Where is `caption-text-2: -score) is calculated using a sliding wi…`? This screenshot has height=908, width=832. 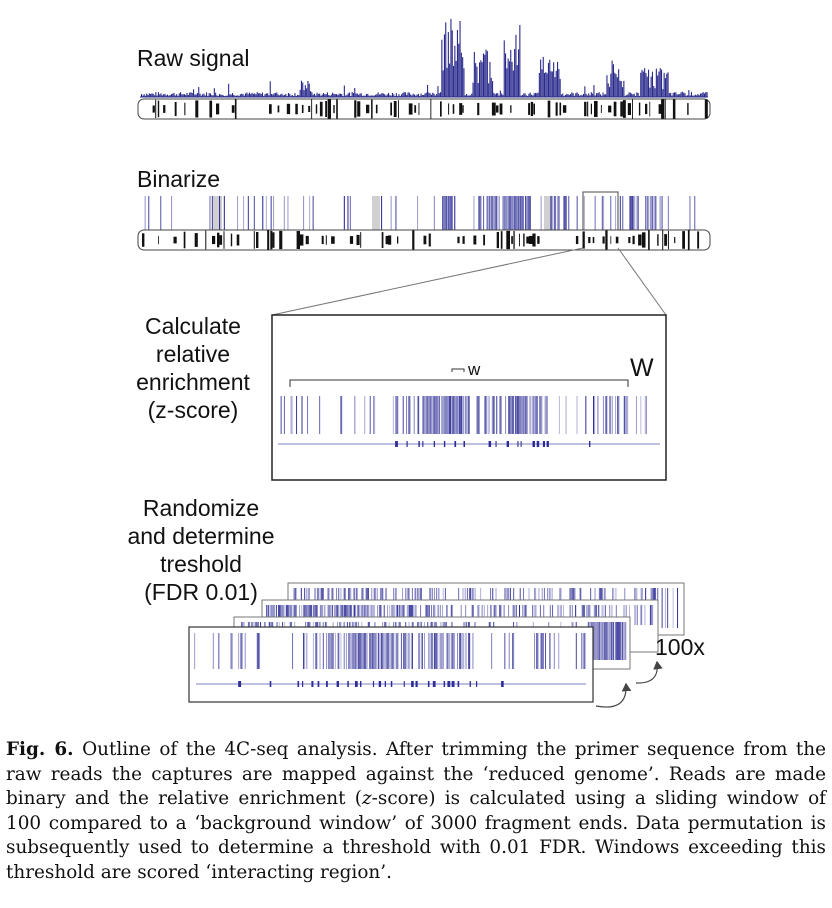
caption-text-2: -score) is calculated using a sliding wi… is located at coordinates (416, 835).